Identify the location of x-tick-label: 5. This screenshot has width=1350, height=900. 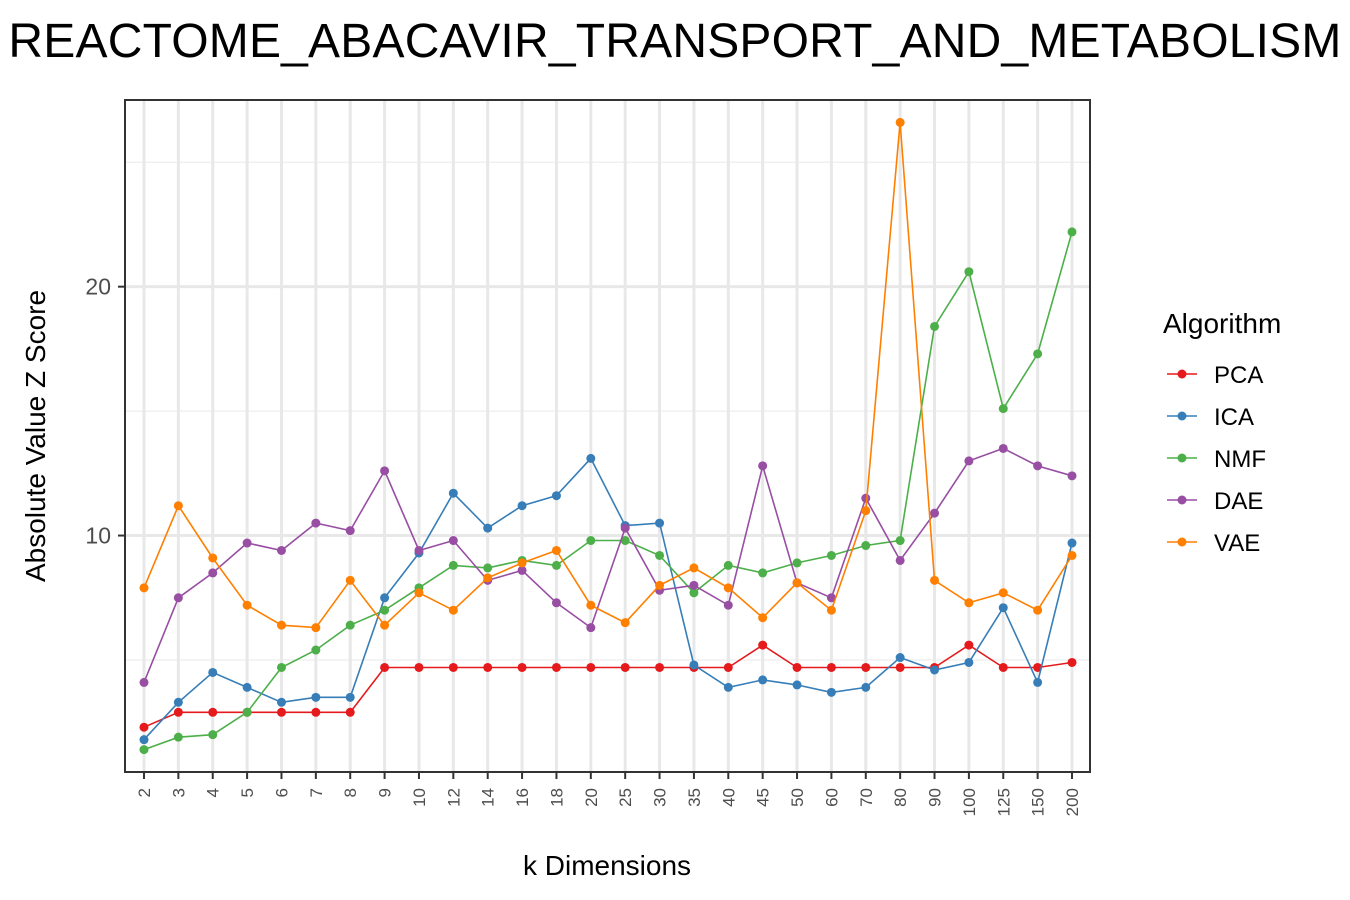
(247, 792).